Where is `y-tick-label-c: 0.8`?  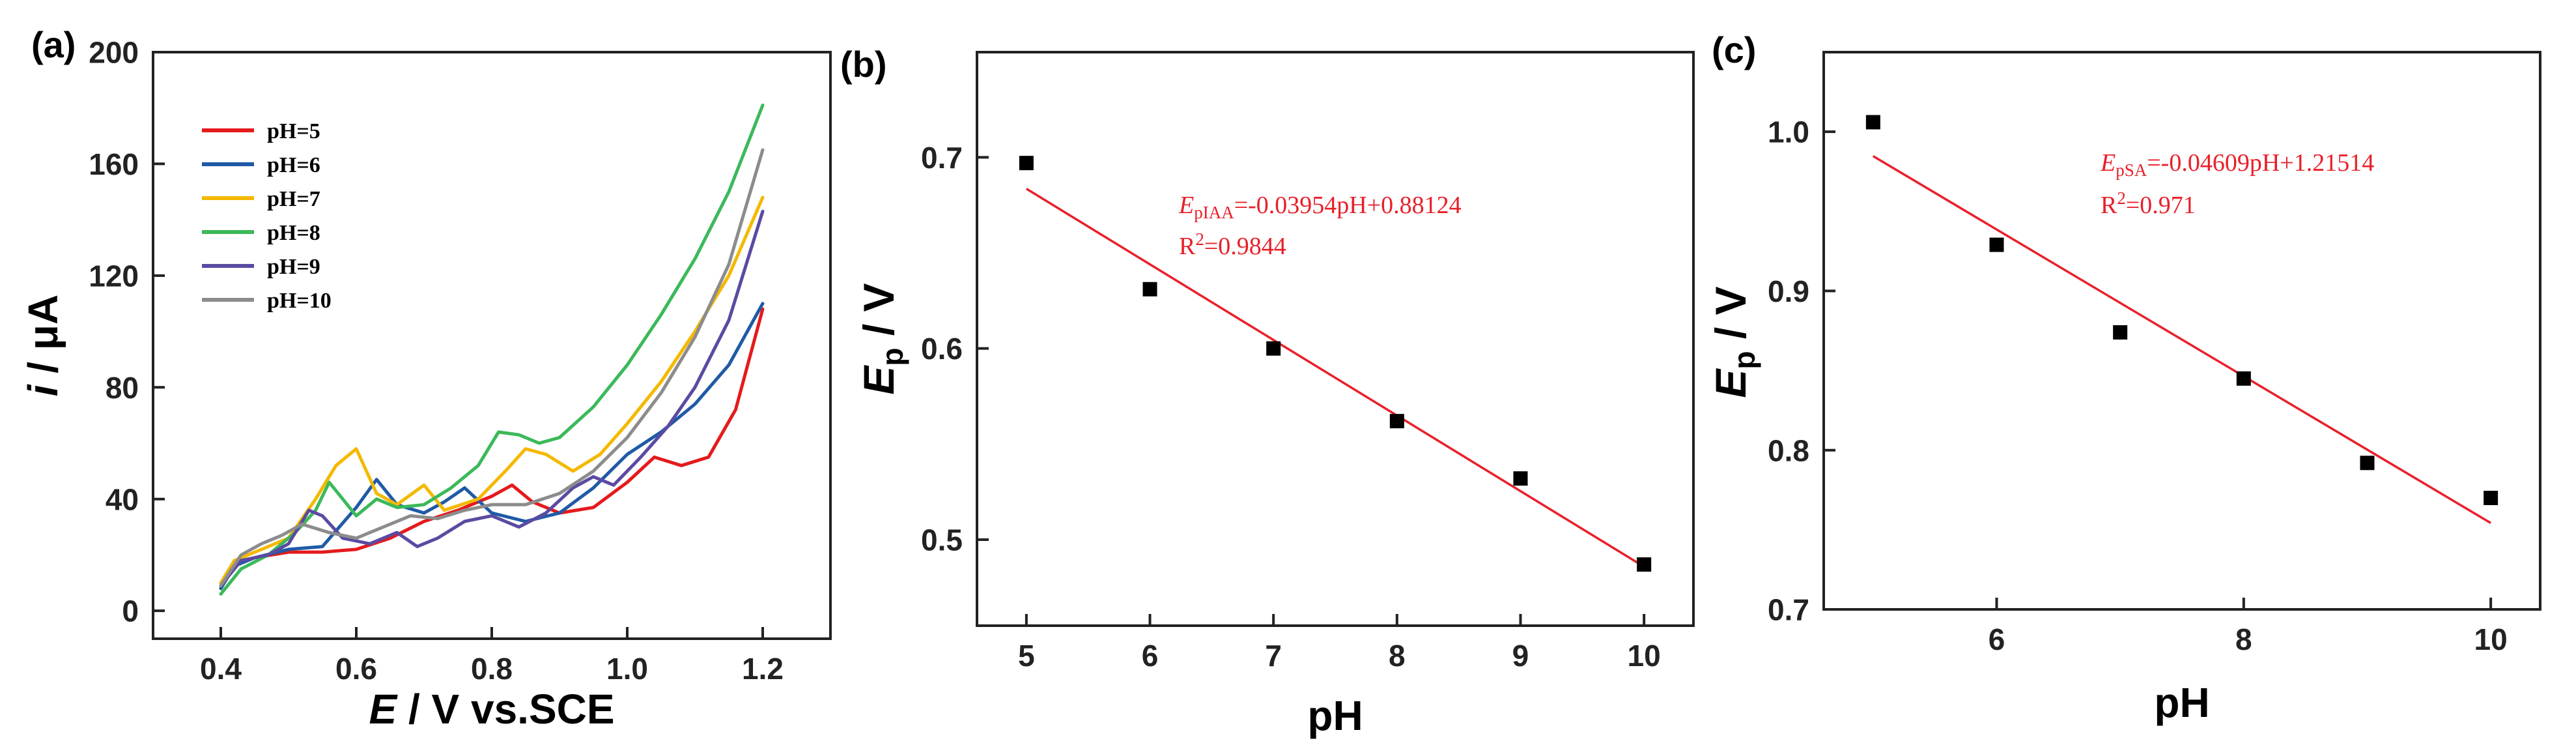
y-tick-label-c: 0.8 is located at coordinates (1788, 450).